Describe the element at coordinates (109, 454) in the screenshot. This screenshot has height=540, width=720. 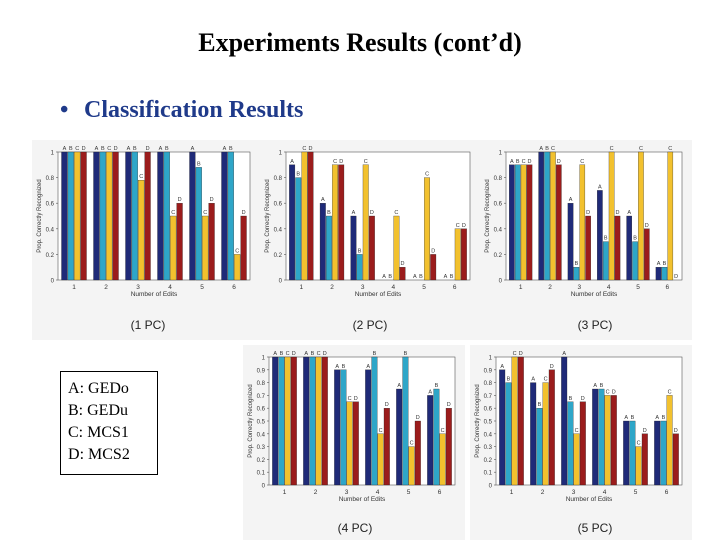
I see `legend-label: MCS2` at that location.